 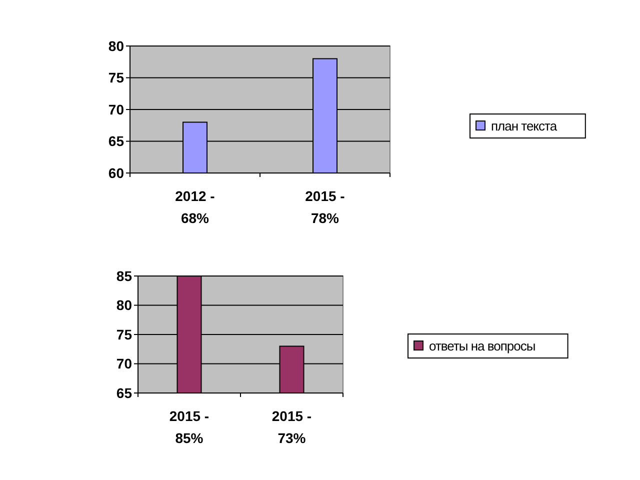 I want to click on x-tick-label: 2012 - 68%, so click(x=195, y=207).